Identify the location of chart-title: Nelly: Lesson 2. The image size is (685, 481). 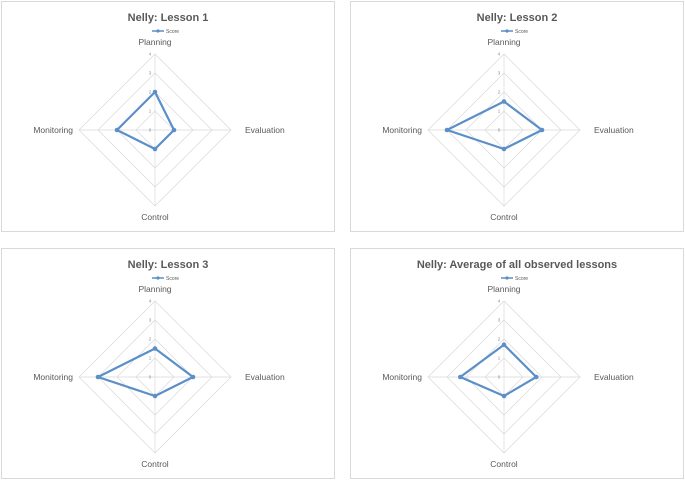
(517, 18).